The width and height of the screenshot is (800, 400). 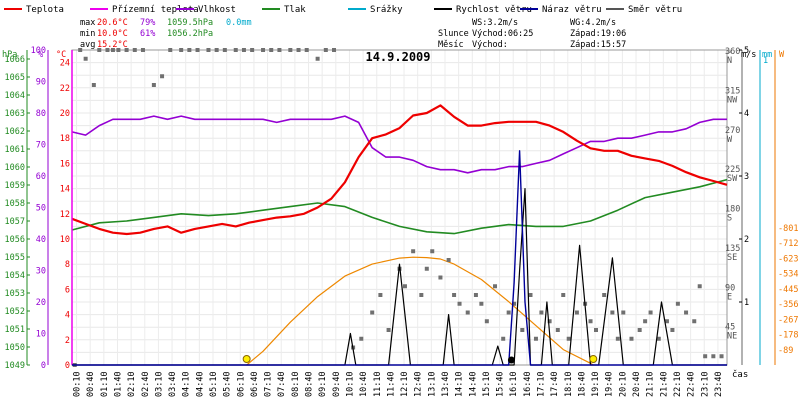 What do you see at coordinates (65, 190) in the screenshot?
I see `temp-tick-5: 14` at bounding box center [65, 190].